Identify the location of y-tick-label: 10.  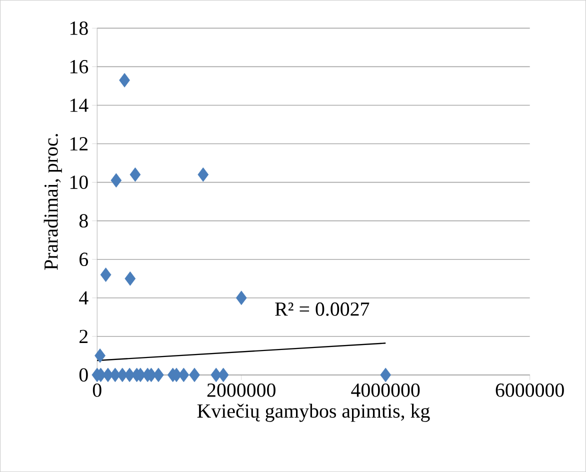
(79, 182).